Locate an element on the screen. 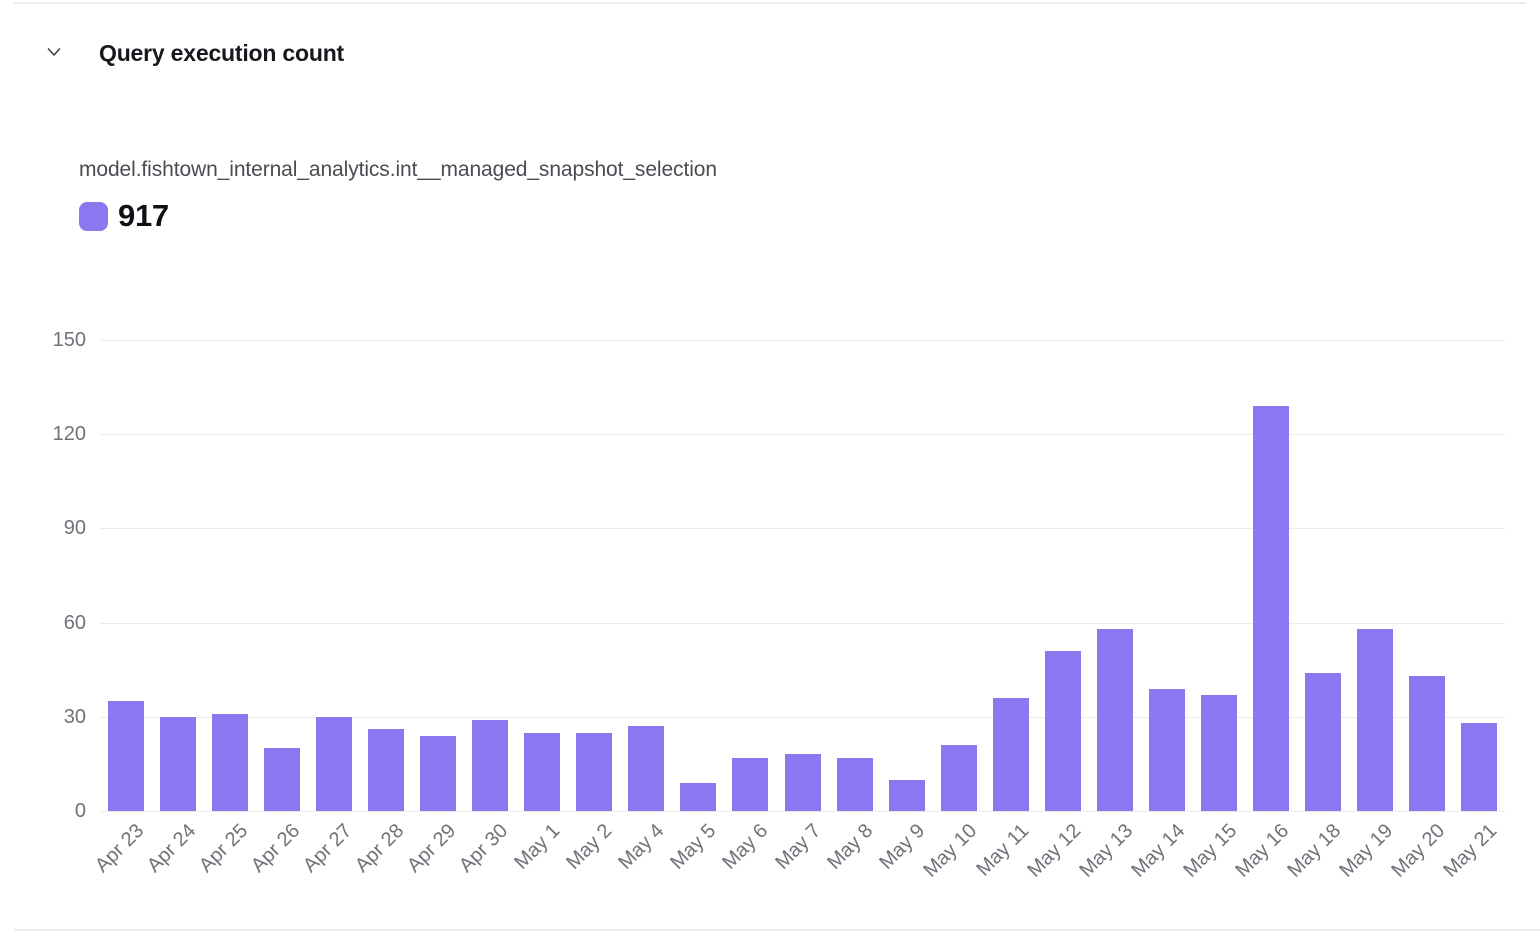 The width and height of the screenshot is (1540, 936). y-tick-label: 90 is located at coordinates (74, 528).